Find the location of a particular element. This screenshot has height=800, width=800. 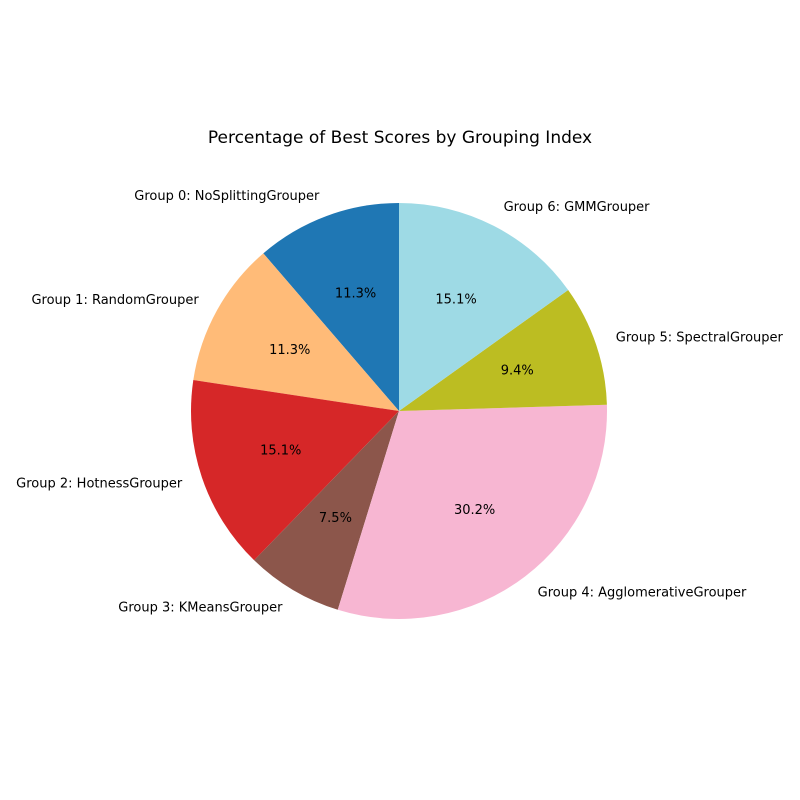

percent-labels: 11.3% 11.3% 15.1% 7.5% 30.2% 9.4% 15.1% is located at coordinates (397, 406).